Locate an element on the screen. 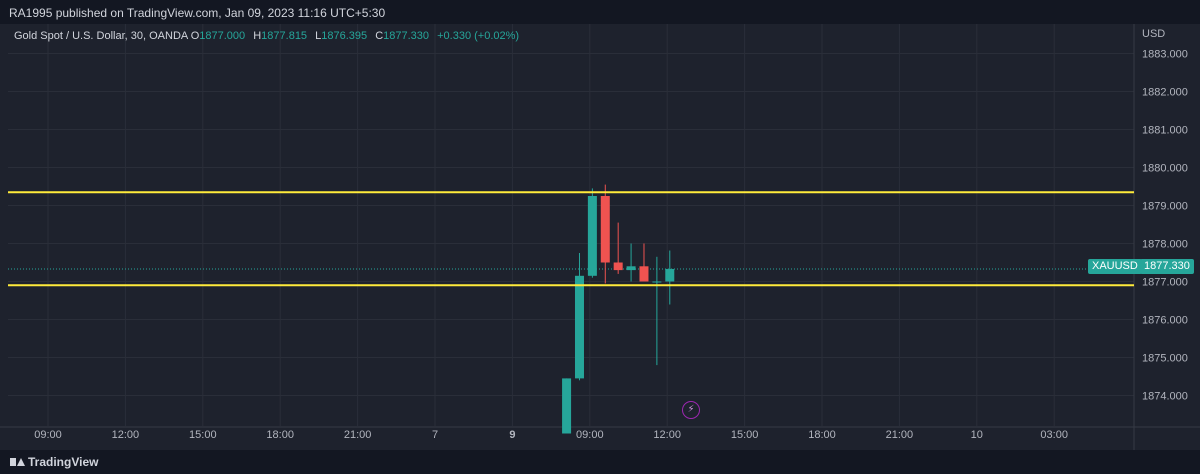 The height and width of the screenshot is (474, 1200). close-value: 1877.330 is located at coordinates (406, 36).